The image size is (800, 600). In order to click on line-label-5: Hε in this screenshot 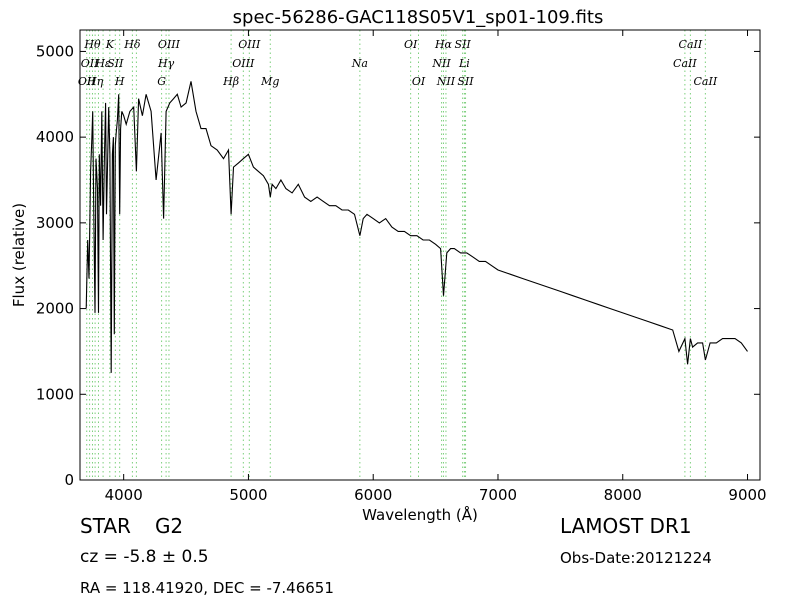, I will do `click(102, 63)`.